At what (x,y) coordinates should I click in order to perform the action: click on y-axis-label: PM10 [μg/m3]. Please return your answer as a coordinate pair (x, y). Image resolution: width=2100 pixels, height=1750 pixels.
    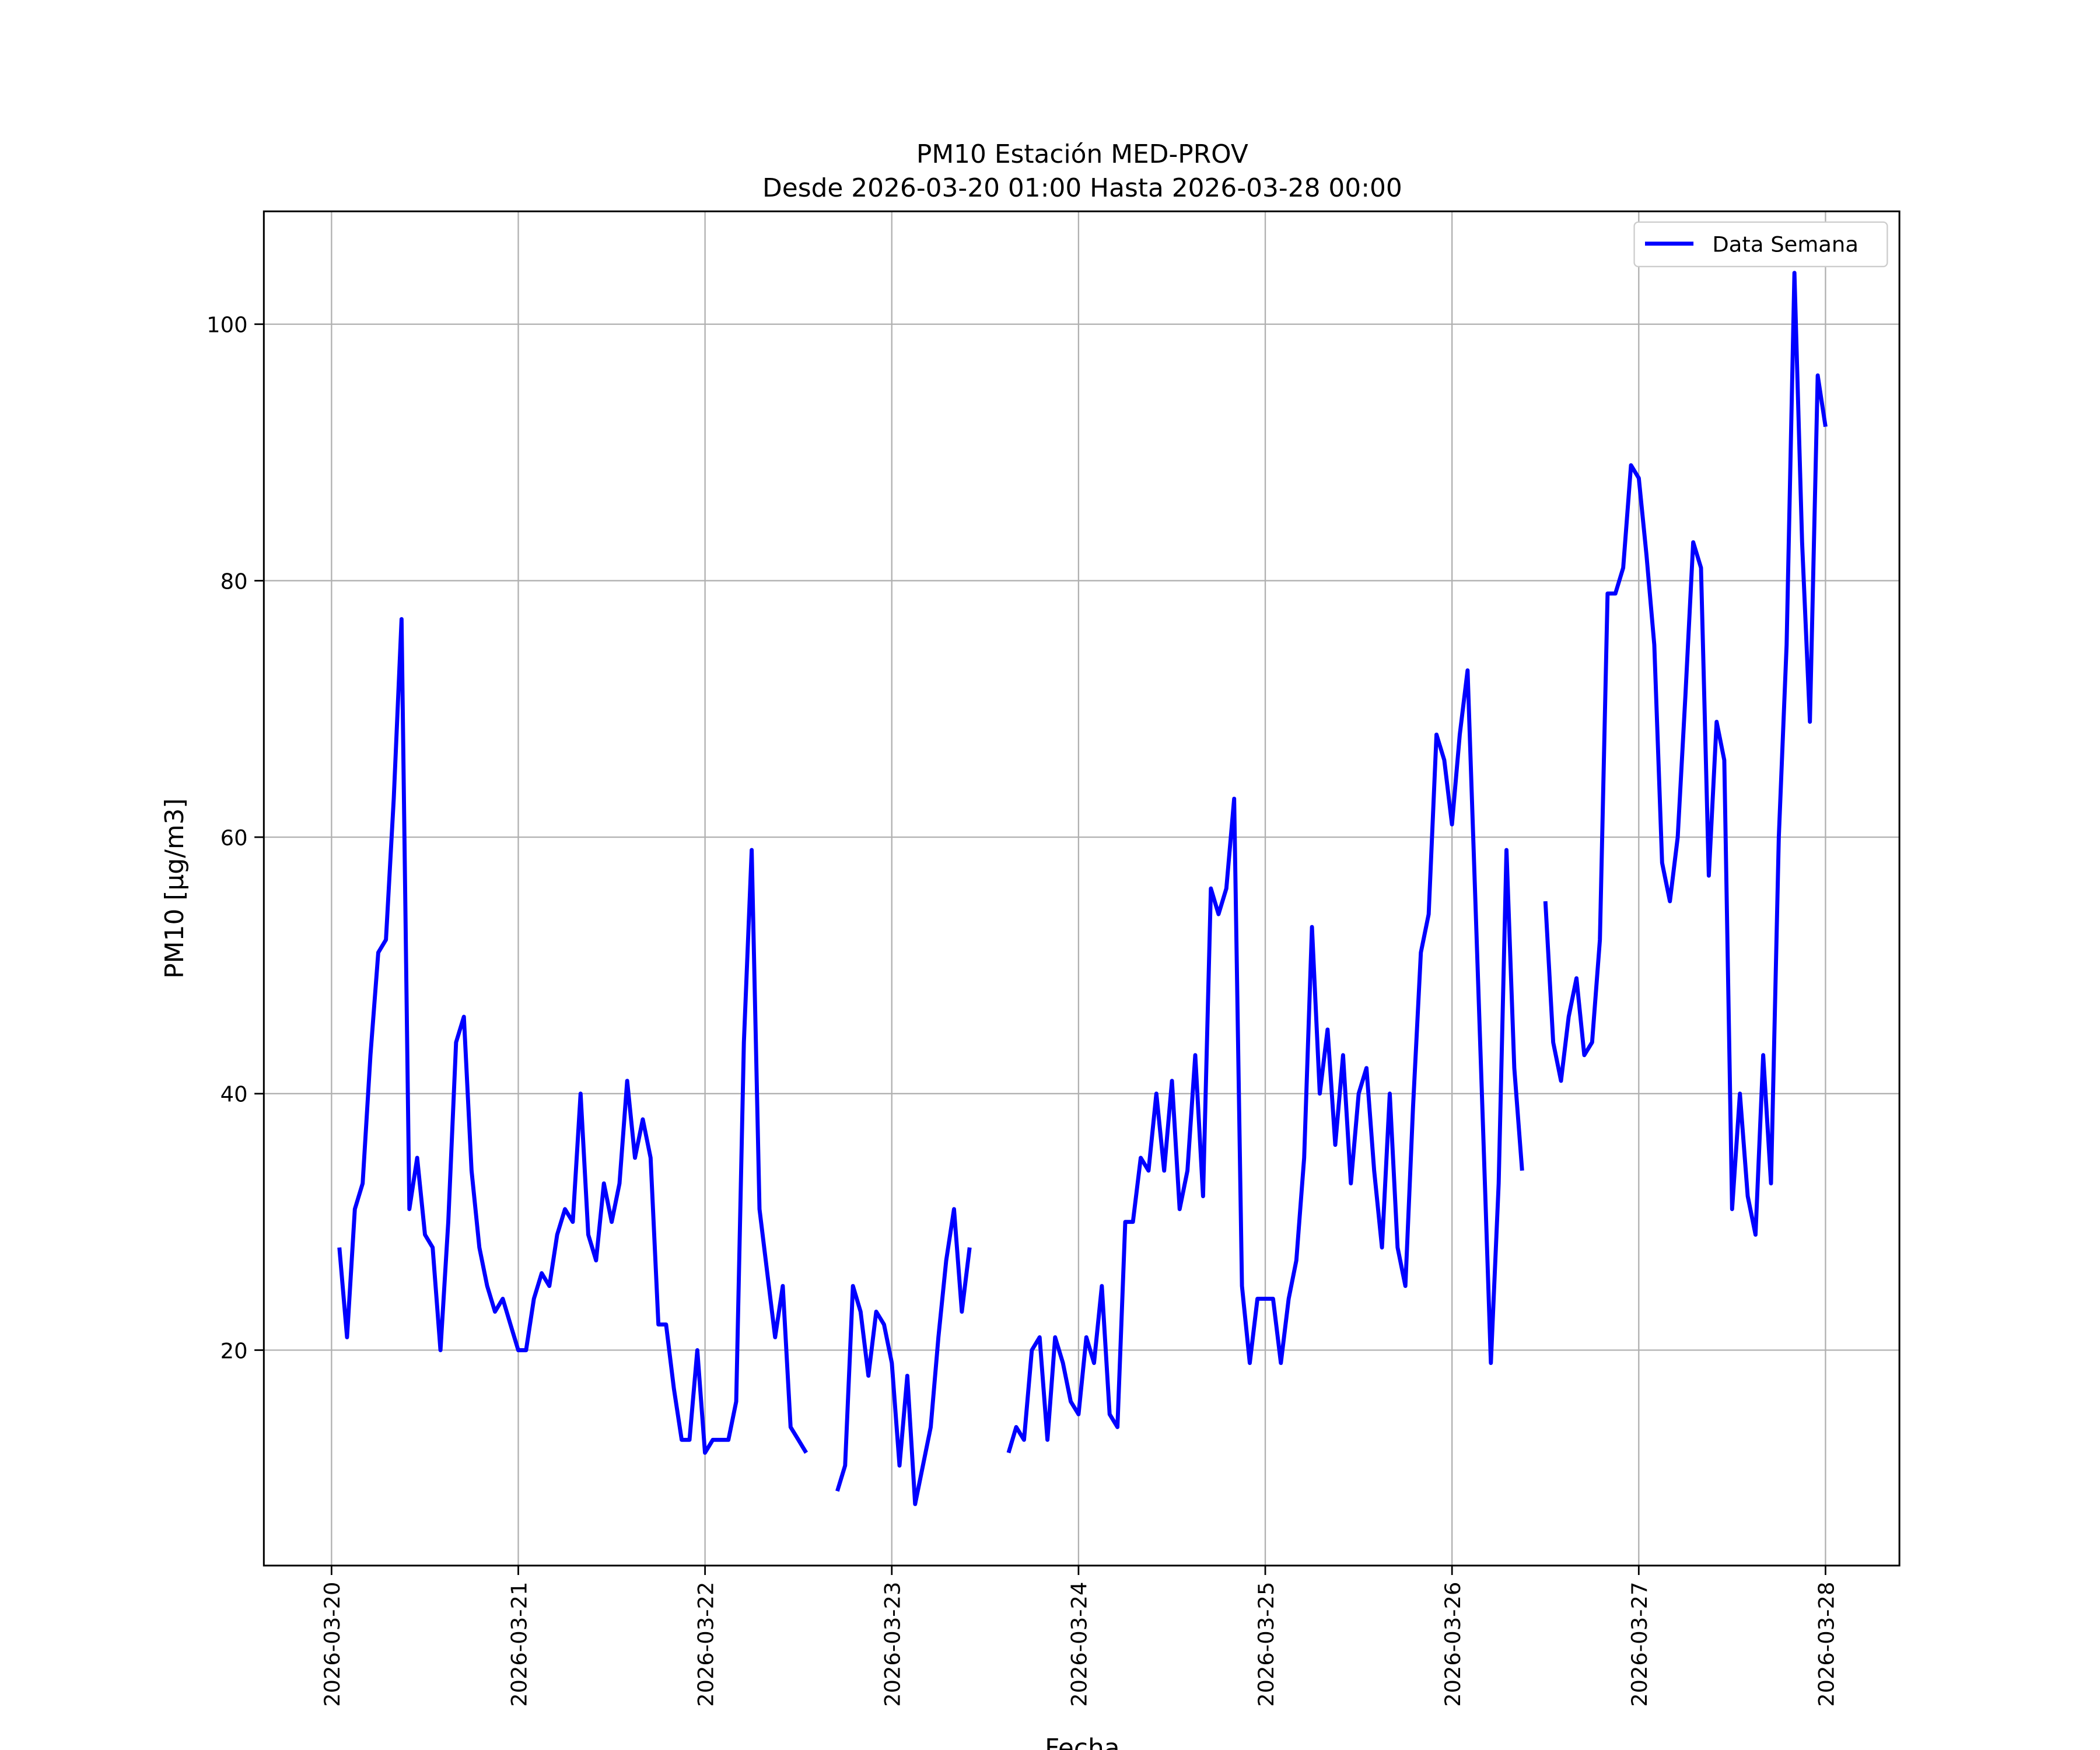
    Looking at the image, I should click on (175, 888).